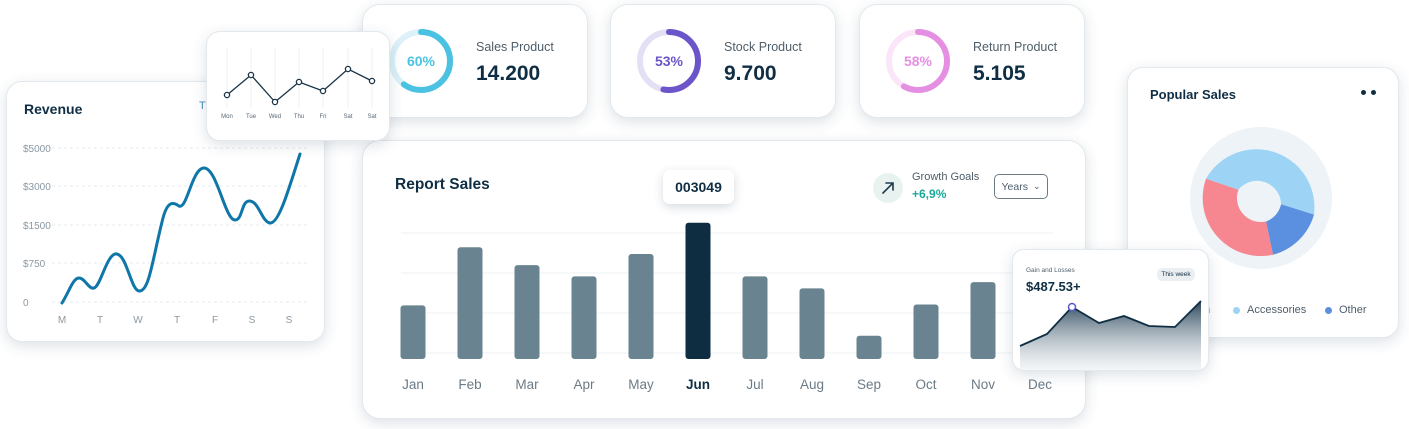  I want to click on legend-accessories-label: Accessories, so click(1277, 310).